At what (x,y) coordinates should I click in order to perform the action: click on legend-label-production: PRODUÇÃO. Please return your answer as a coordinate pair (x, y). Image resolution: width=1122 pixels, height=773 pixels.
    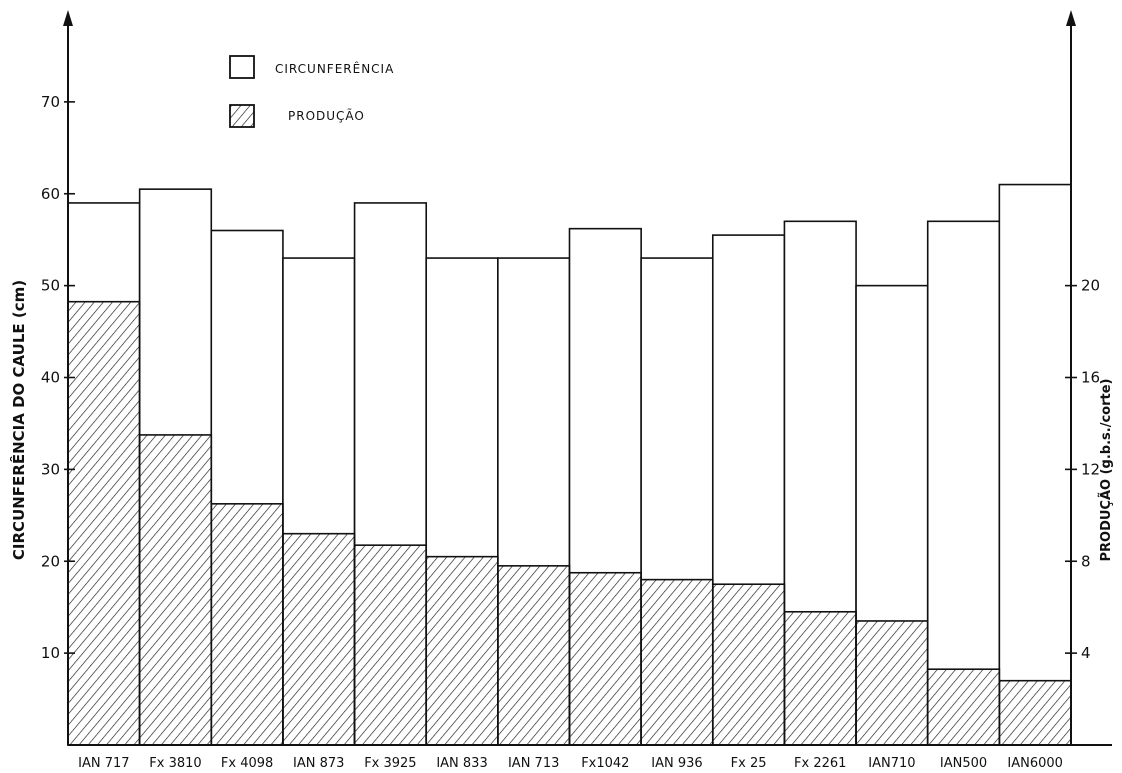
    Looking at the image, I should click on (326, 115).